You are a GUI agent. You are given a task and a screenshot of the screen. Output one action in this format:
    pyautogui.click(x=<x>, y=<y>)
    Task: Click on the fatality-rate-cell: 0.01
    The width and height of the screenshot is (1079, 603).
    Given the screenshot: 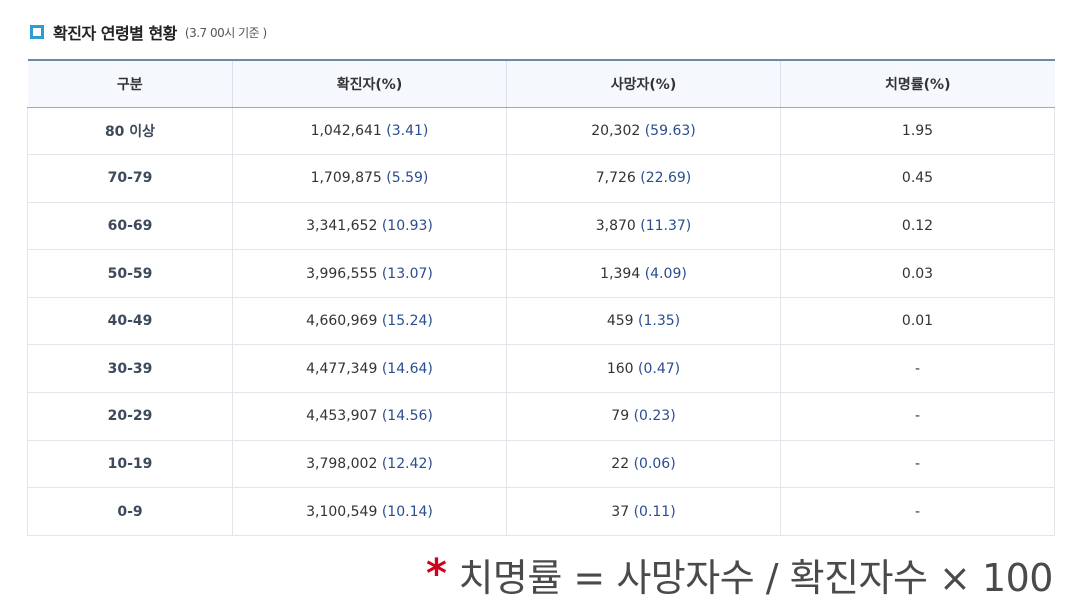 What is the action you would take?
    pyautogui.click(x=917, y=321)
    